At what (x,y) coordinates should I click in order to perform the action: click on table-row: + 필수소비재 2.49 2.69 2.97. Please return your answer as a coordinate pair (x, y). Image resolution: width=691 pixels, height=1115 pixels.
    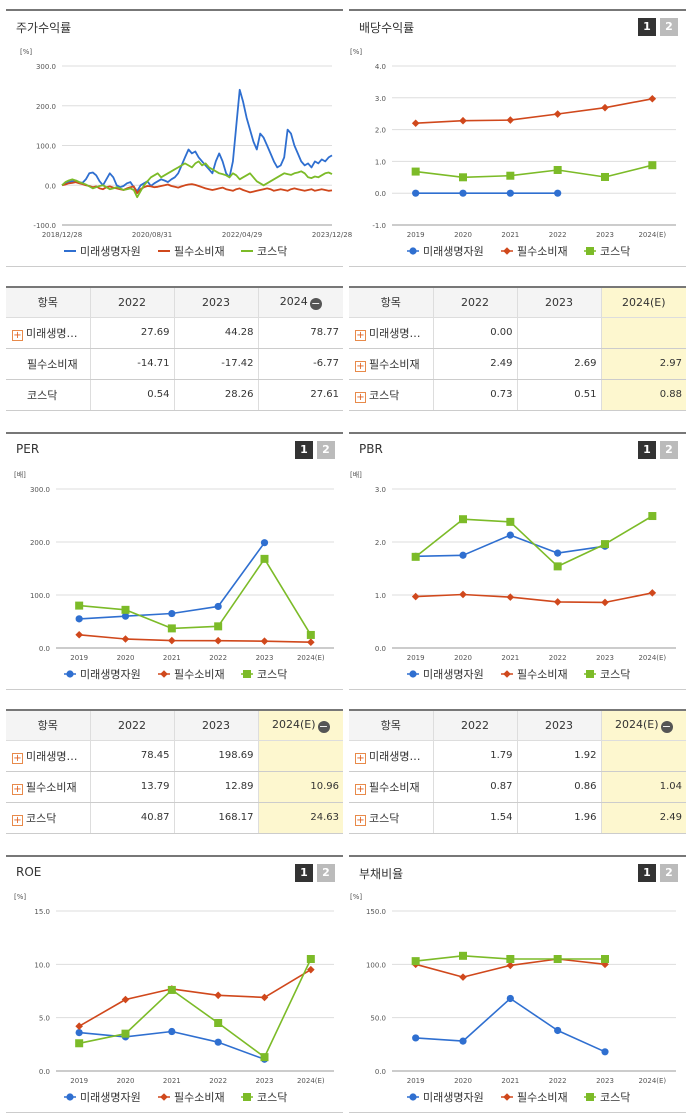
    Looking at the image, I should click on (517, 364).